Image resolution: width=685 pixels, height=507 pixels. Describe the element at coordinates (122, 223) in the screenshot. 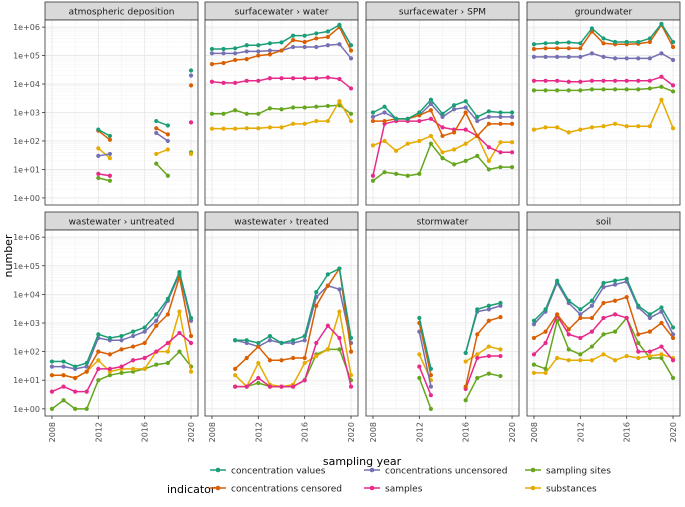

I see `facet-title: wastewater › untreated` at that location.